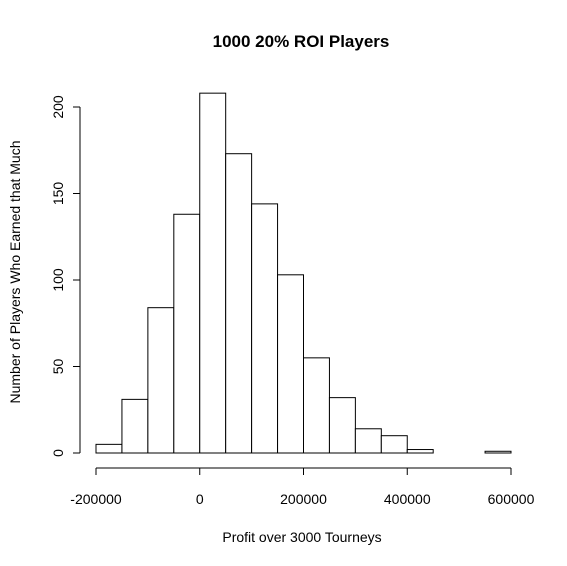 This screenshot has width=567, height=566. I want to click on x-tick-label: 400000, so click(407, 499).